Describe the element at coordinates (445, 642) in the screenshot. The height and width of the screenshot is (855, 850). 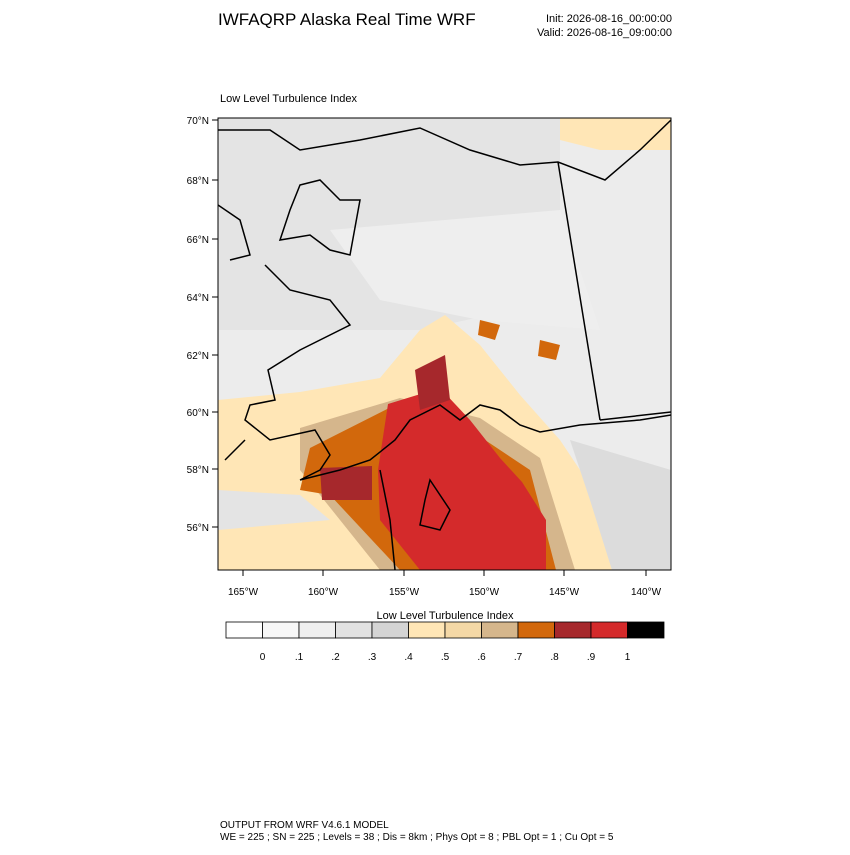
I see `colorbar: 0 .1 .2 .3 .4 .5 .6 .7 .8 .9 1` at that location.